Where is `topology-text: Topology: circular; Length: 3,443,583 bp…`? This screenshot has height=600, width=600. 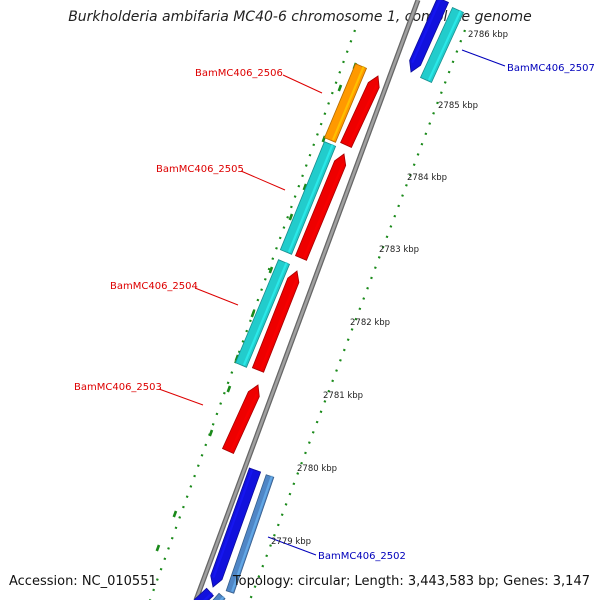
topology-text: Topology: circular; Length: 3,443,583 bp… is located at coordinates (411, 581).